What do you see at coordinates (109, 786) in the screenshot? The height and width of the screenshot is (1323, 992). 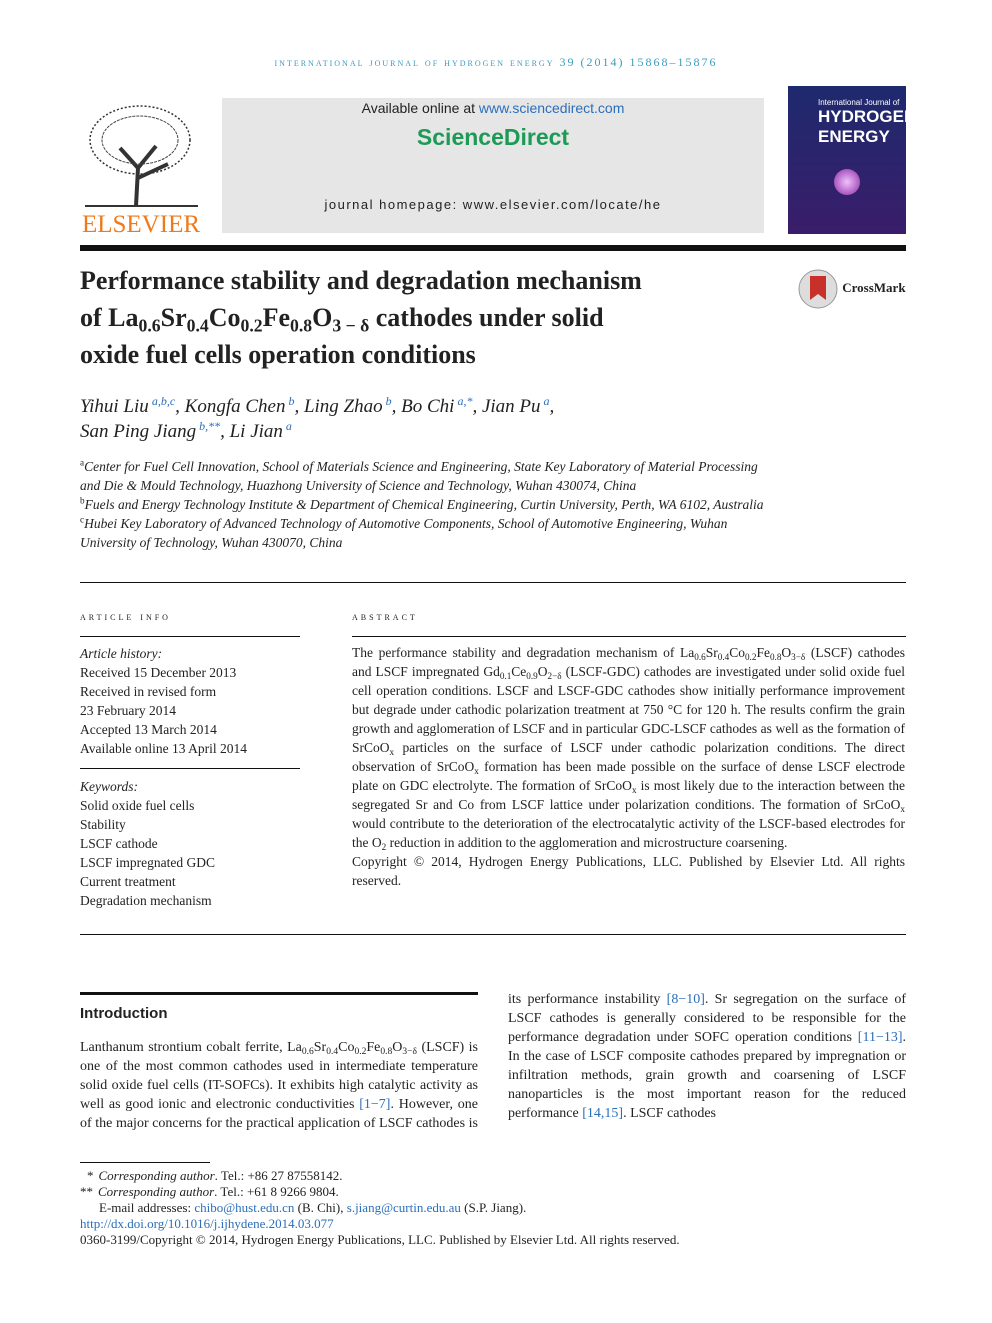 I see `keywords-label: Keywords:` at bounding box center [109, 786].